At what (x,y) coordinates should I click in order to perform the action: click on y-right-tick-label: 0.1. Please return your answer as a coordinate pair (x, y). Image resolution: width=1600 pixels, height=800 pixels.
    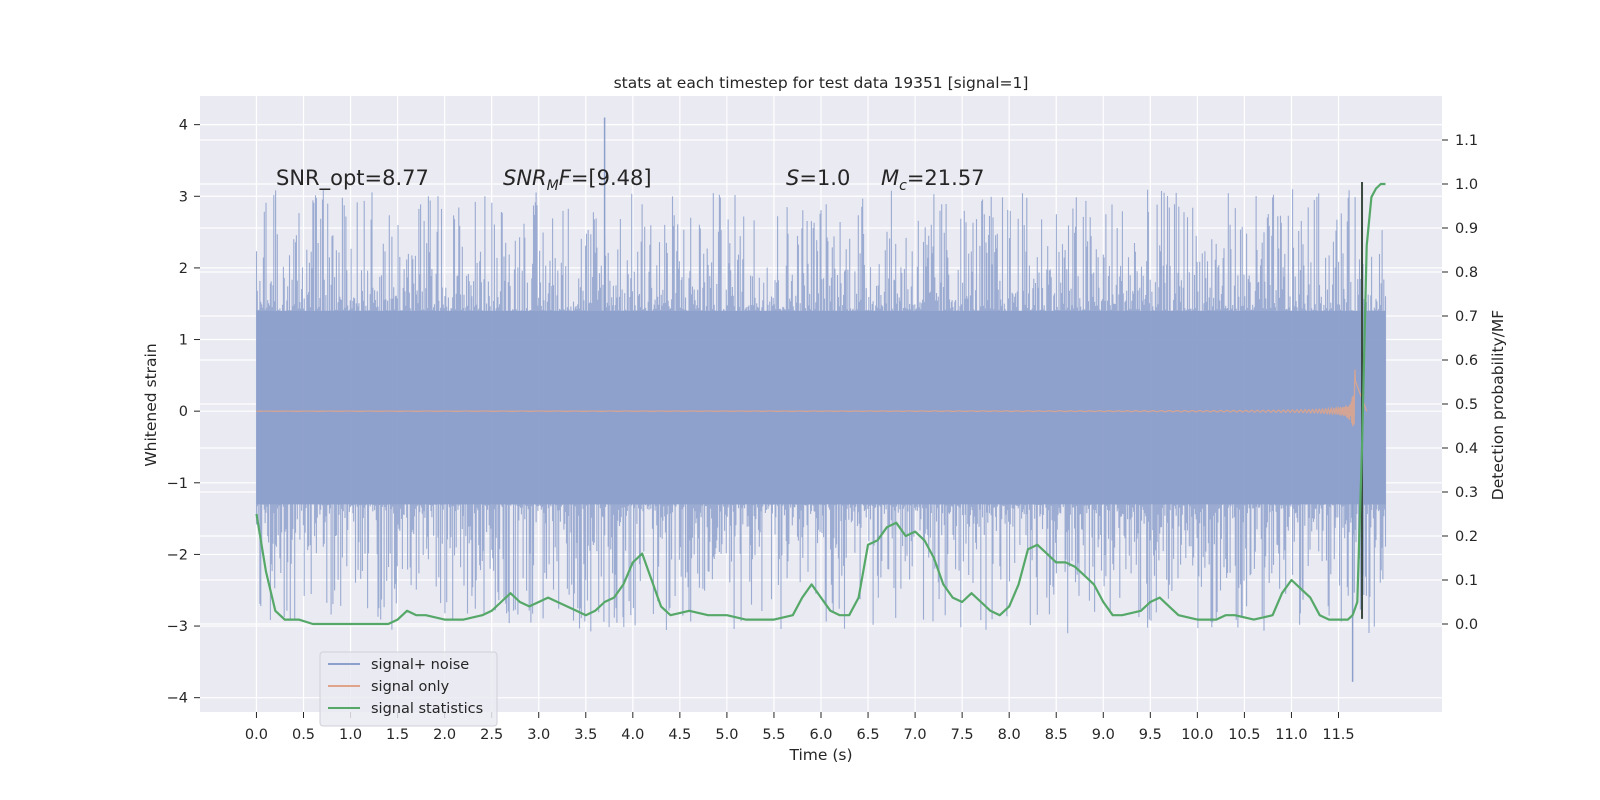
    Looking at the image, I should click on (1466, 581).